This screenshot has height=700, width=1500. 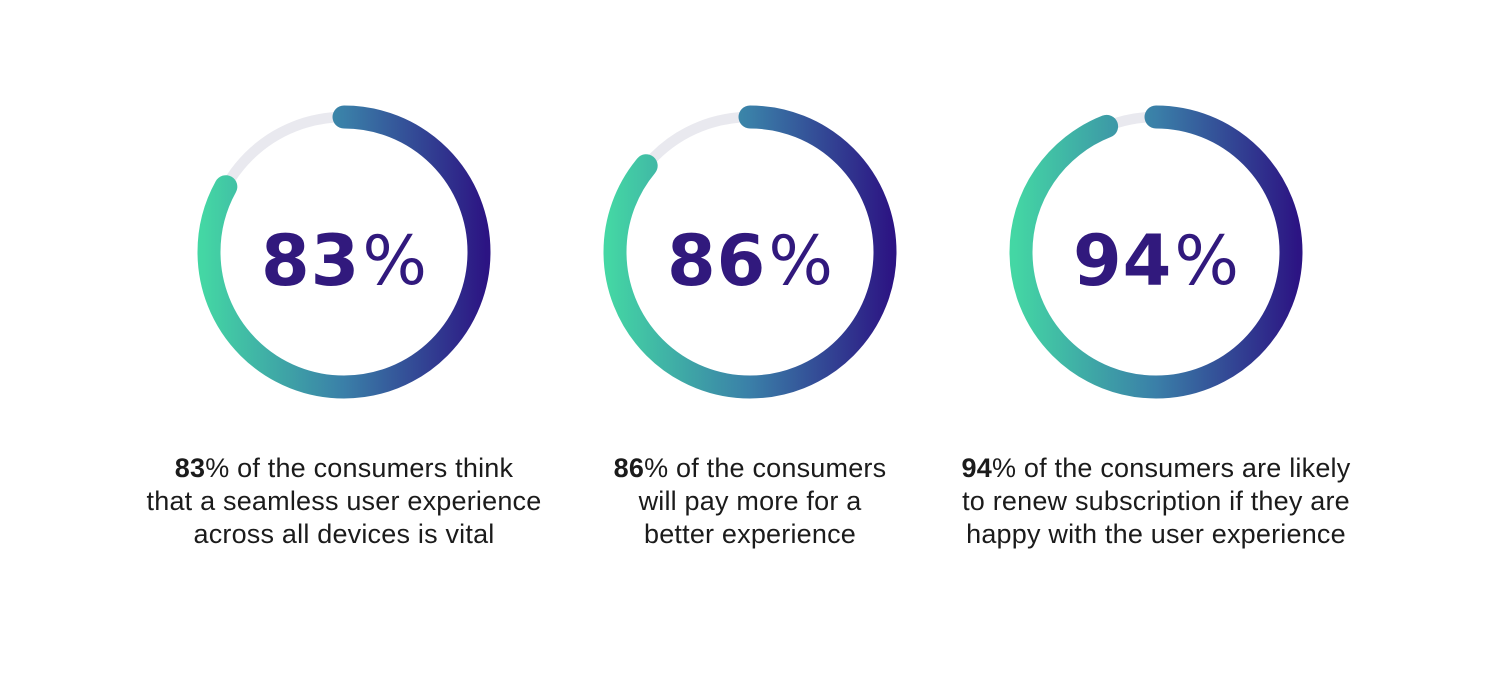 I want to click on caption-line-1: 94% of the consumers are likely, so click(x=1156, y=468).